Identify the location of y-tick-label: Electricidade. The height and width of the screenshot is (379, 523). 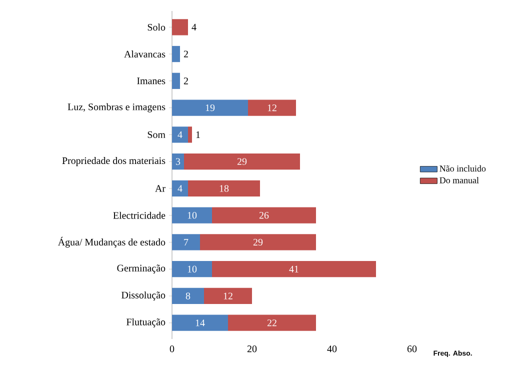
(139, 215).